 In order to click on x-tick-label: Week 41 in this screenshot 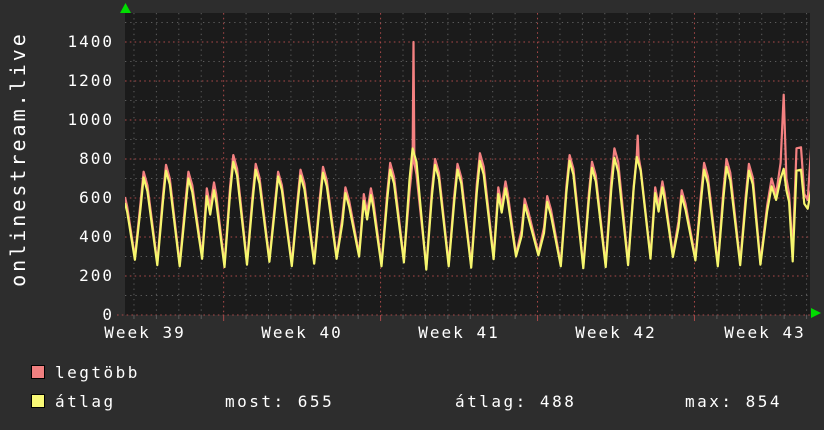, I will do `click(459, 332)`.